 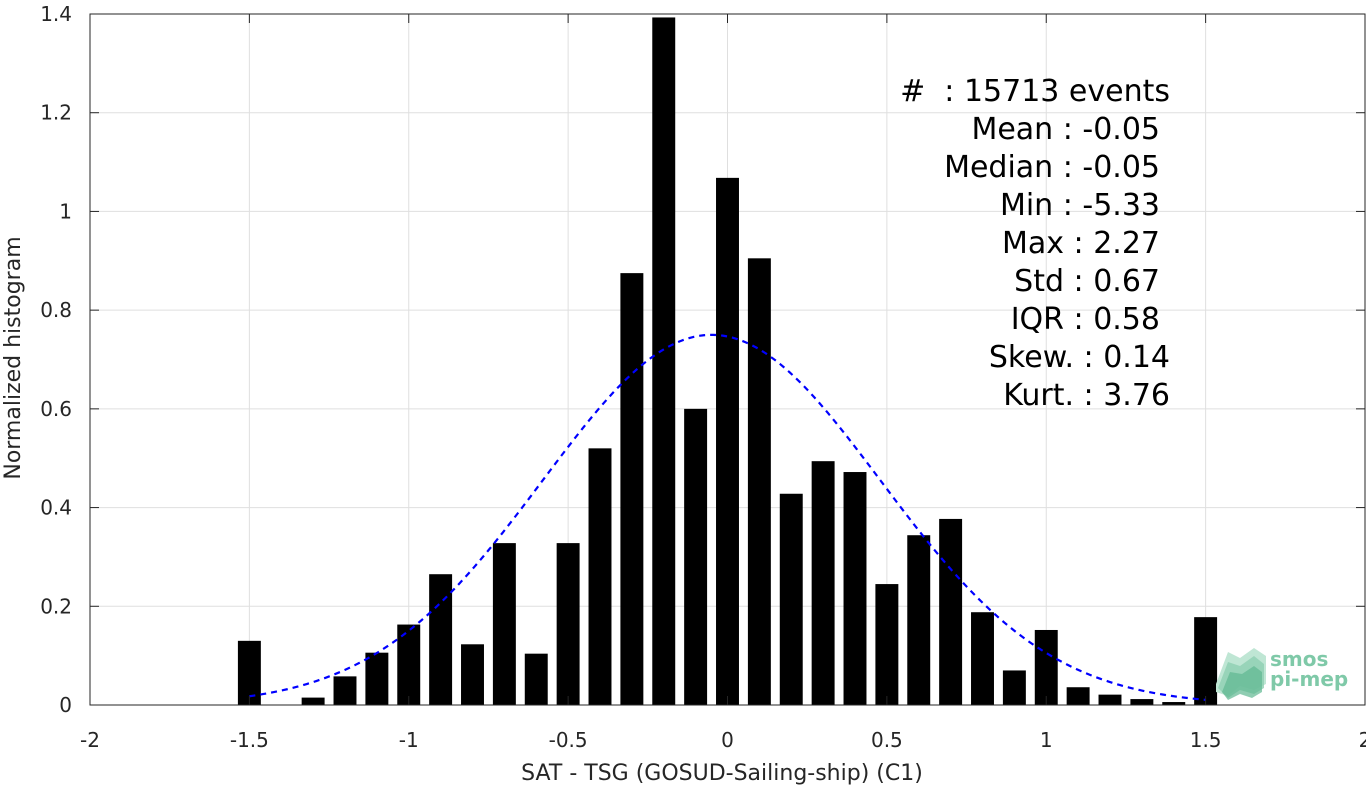 What do you see at coordinates (90, 740) in the screenshot?
I see `x-tick-label: -2` at bounding box center [90, 740].